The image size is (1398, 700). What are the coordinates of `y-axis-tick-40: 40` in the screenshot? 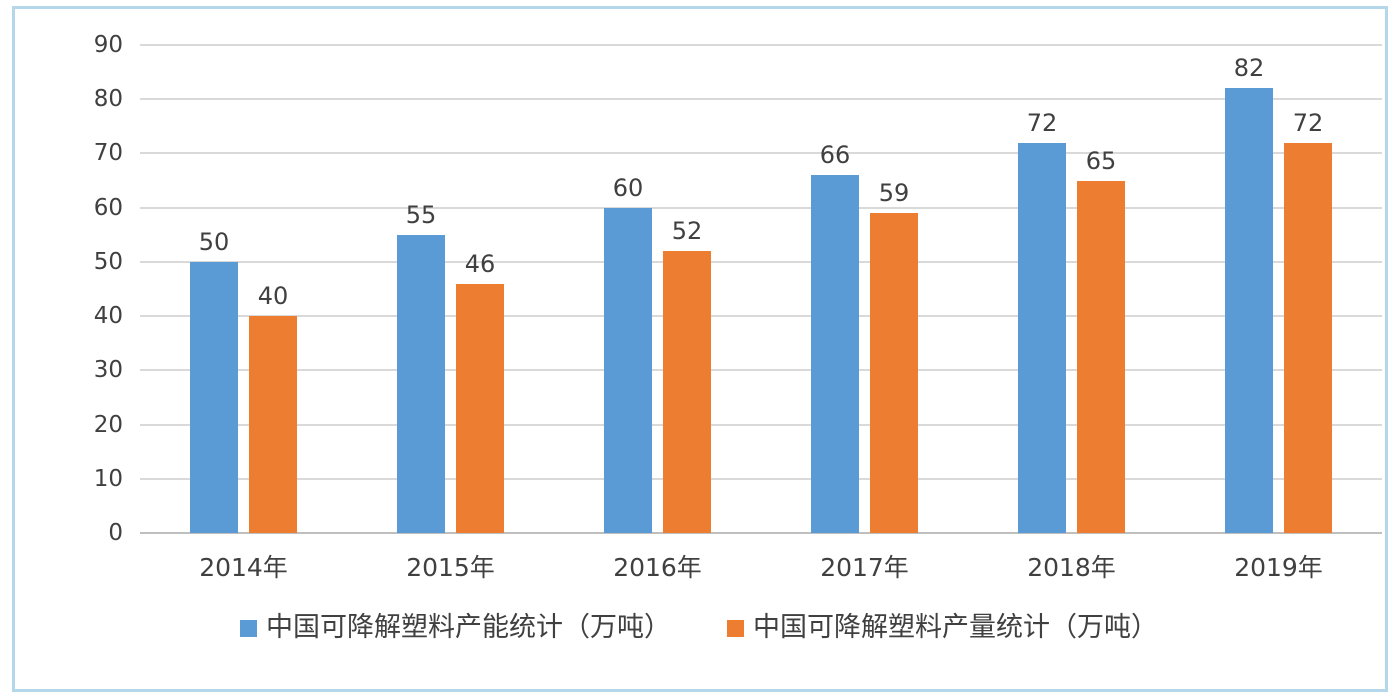 It's located at (108, 316).